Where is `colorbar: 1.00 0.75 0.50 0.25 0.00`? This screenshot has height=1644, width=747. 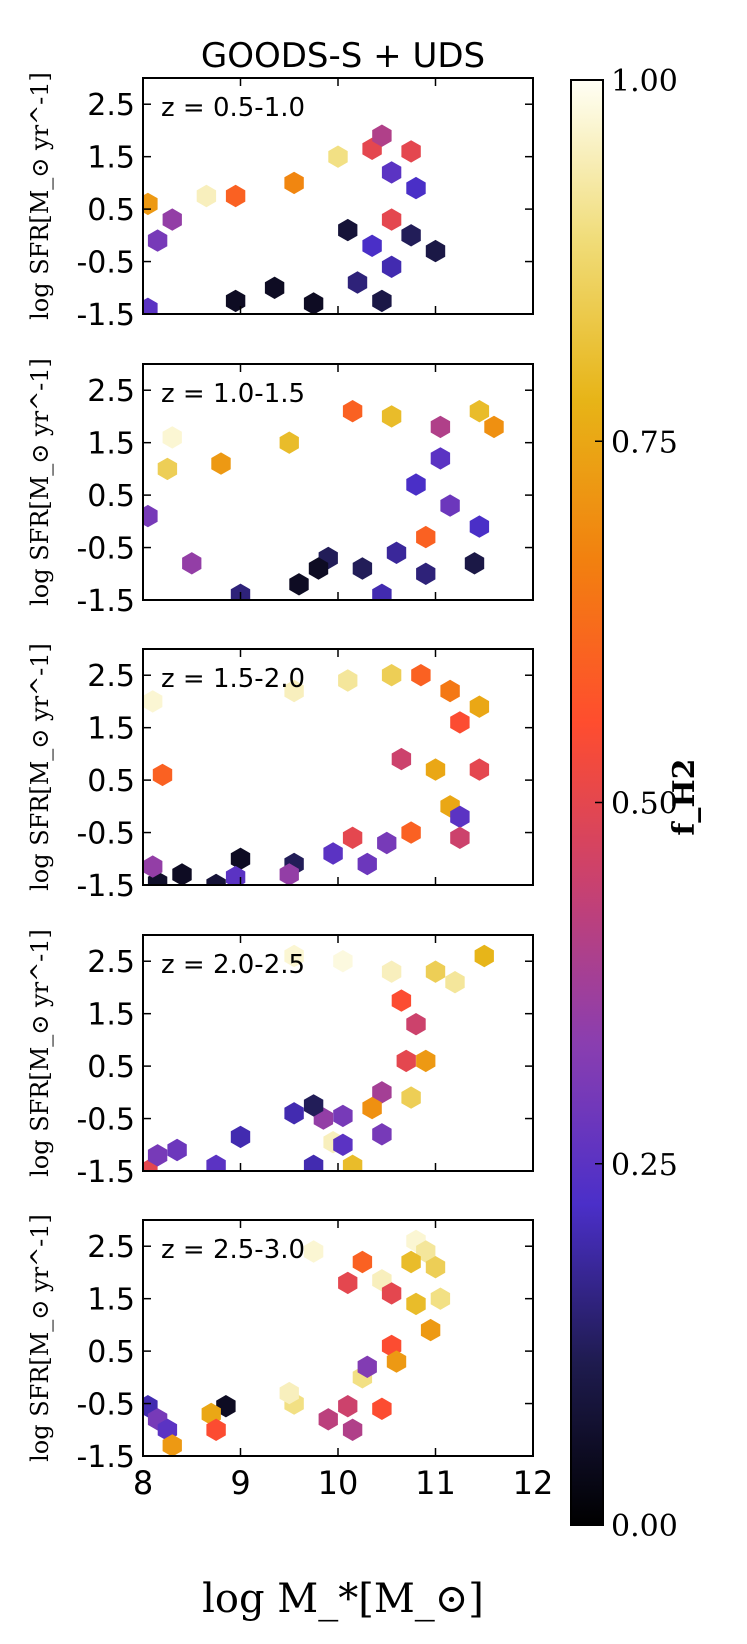
colorbar: 1.00 0.75 0.50 0.25 0.00 is located at coordinates (624, 804).